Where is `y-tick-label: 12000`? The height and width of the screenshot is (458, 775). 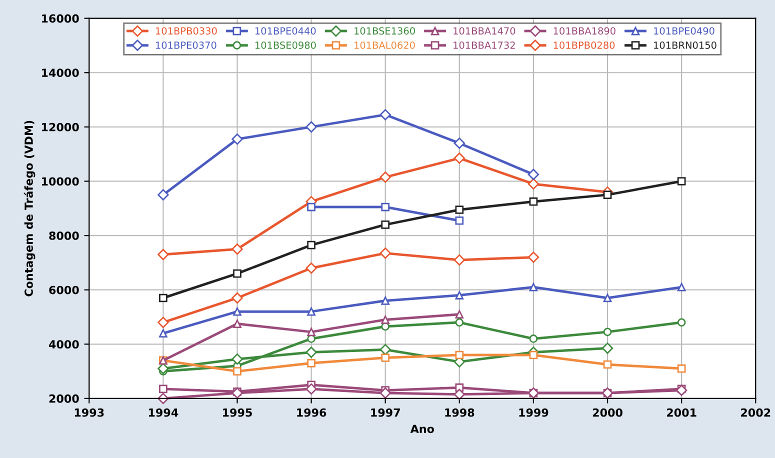
y-tick-label: 12000 is located at coordinates (60, 127).